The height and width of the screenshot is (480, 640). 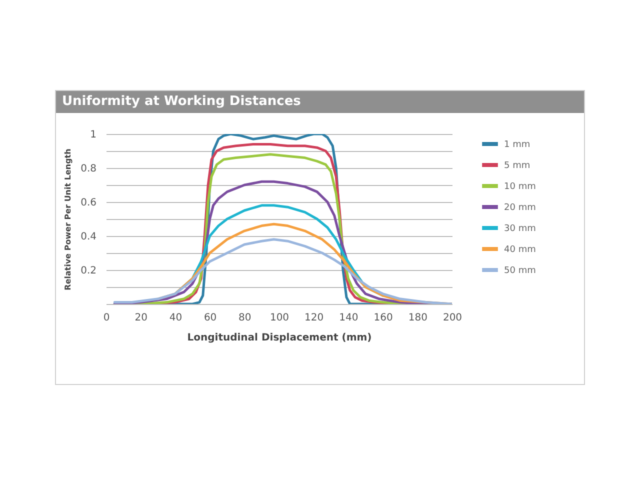 I want to click on x-tick-label: 160, so click(x=383, y=318).